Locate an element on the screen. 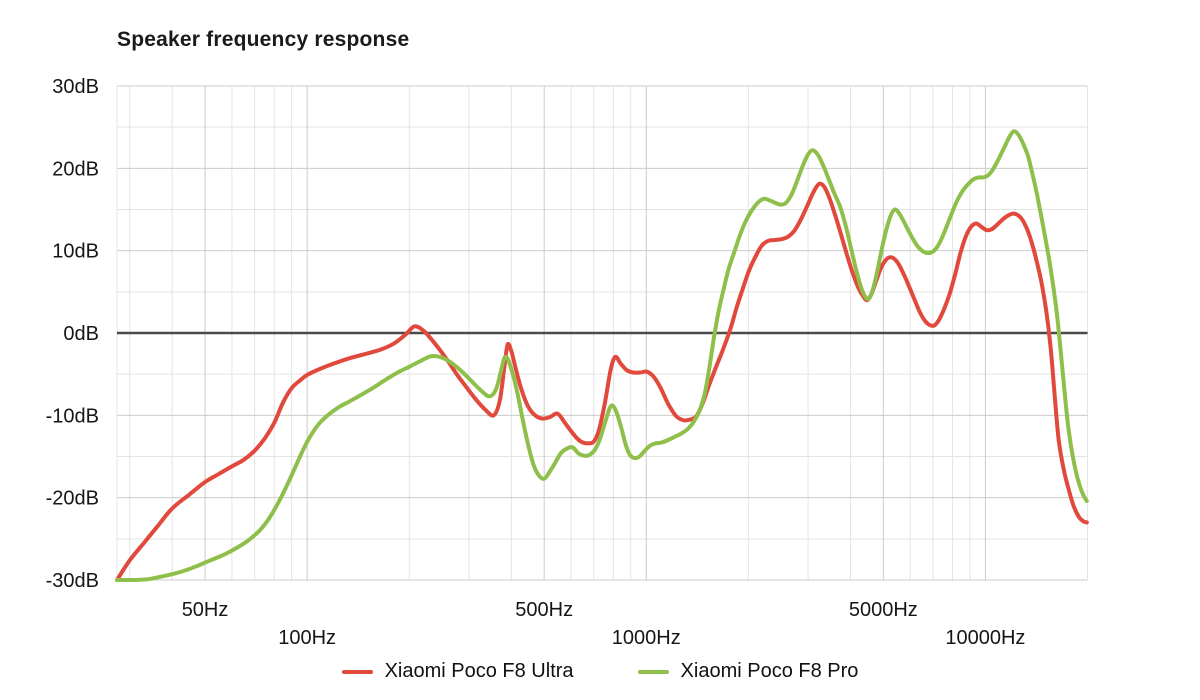 Image resolution: width=1200 pixels, height=700 pixels. x-tick-1000hz: 1000Hz is located at coordinates (646, 638).